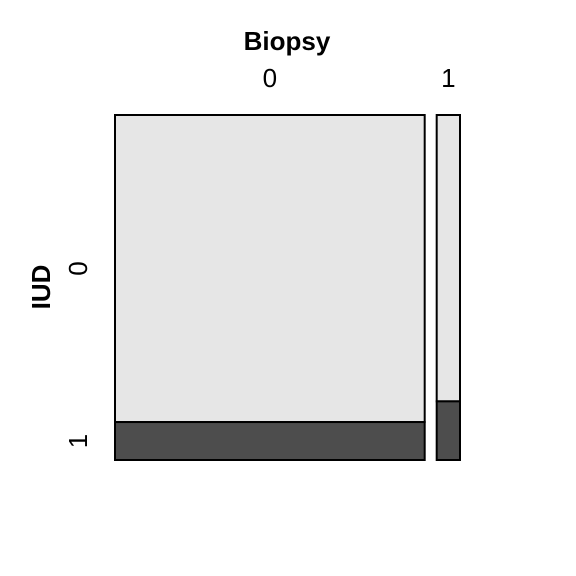 The height and width of the screenshot is (576, 576). I want to click on x-tick-label-0: 0, so click(270, 78).